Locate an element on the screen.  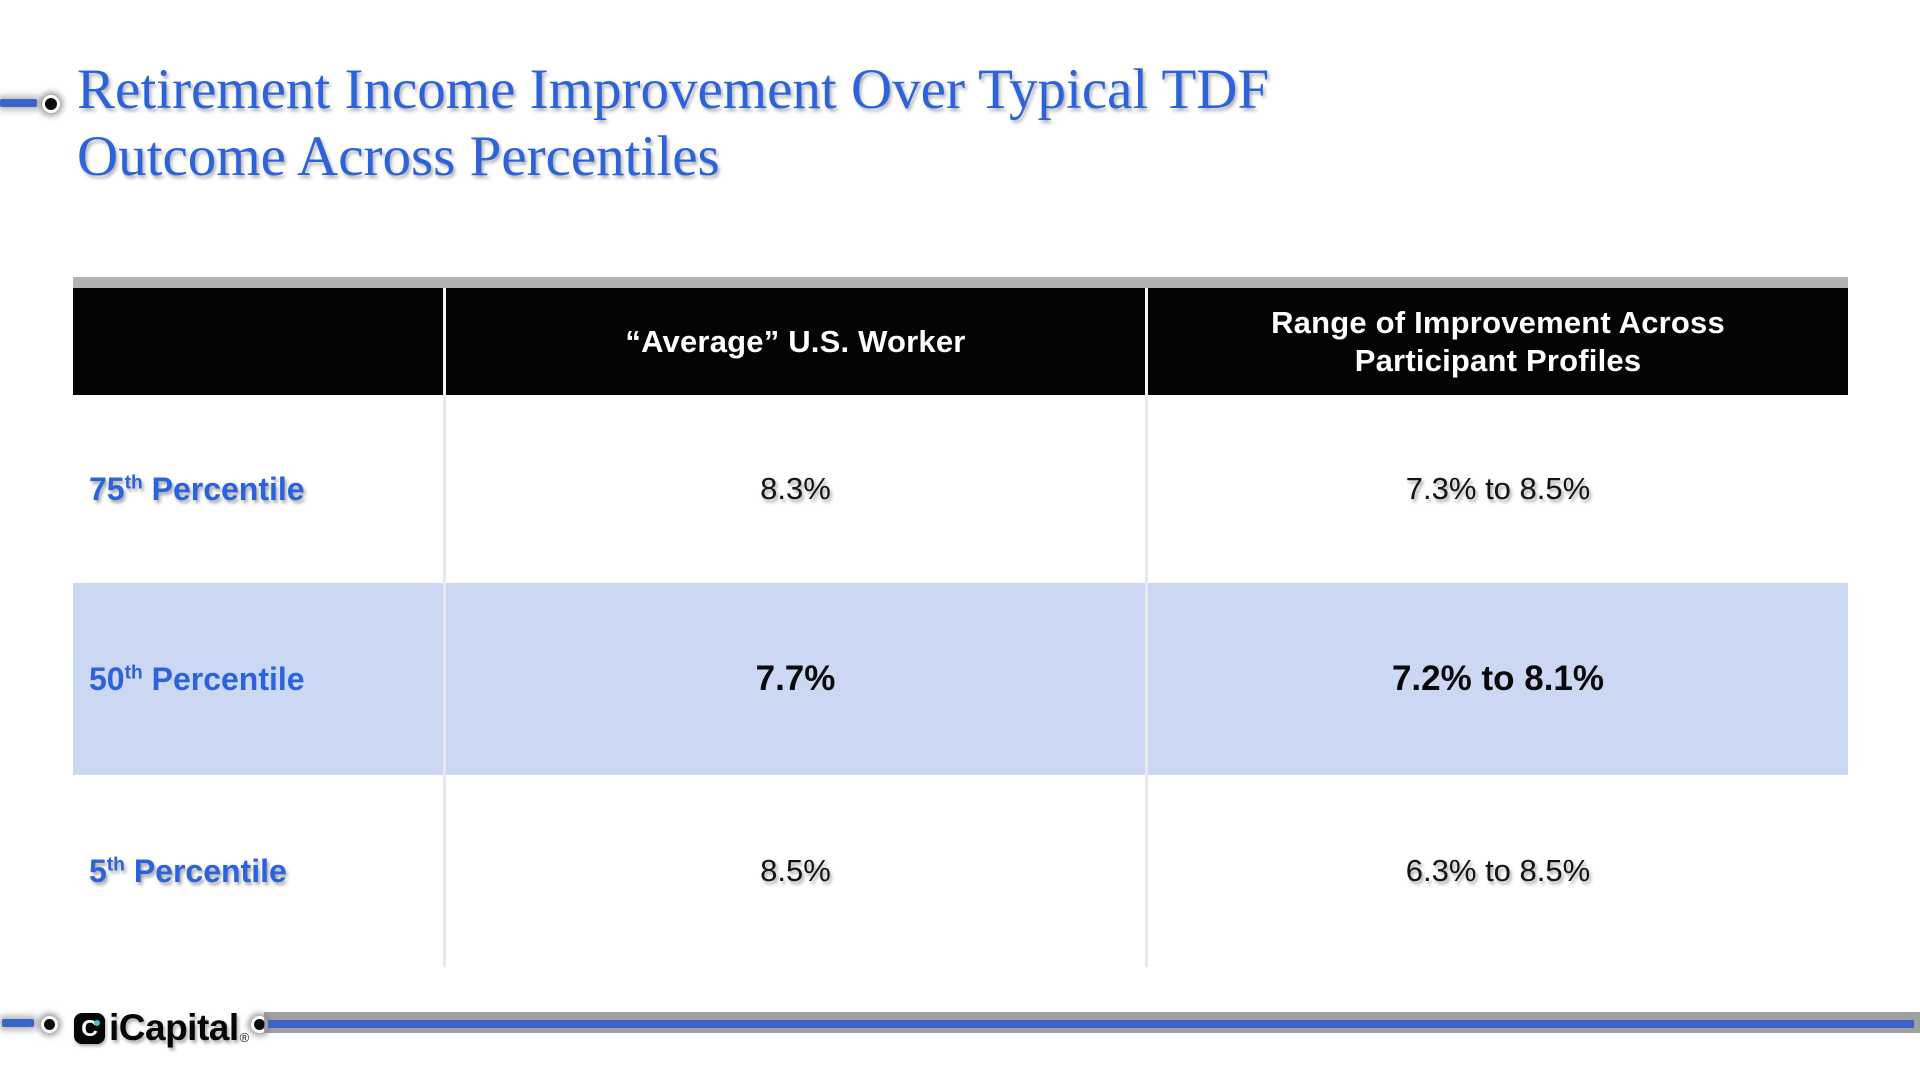
cell-range-5th: 6.3% to 8.5% is located at coordinates (1496, 871).